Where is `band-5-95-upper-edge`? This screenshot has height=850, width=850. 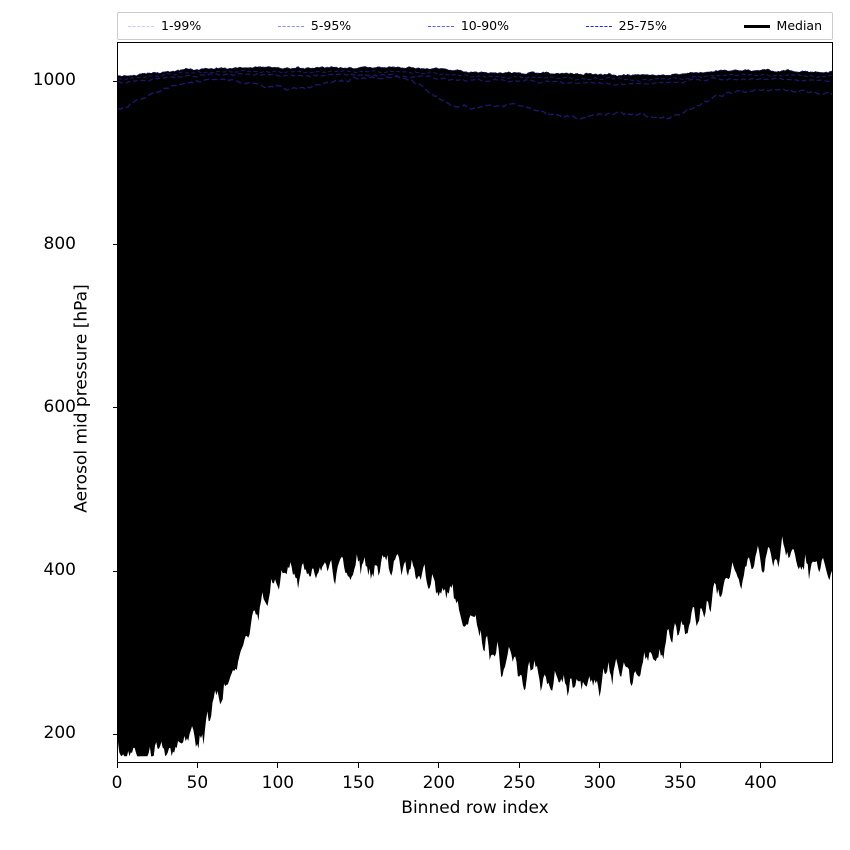 band-5-95-upper-edge is located at coordinates (475, 75).